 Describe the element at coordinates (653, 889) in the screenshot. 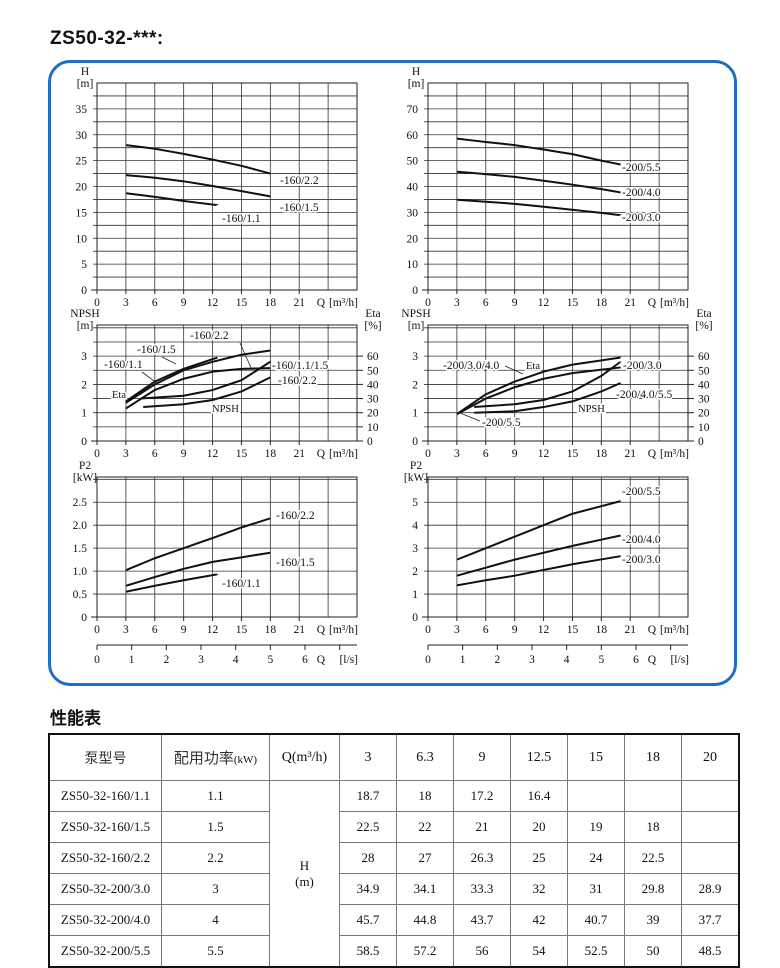

I see `head-value-cell: 29.8` at that location.